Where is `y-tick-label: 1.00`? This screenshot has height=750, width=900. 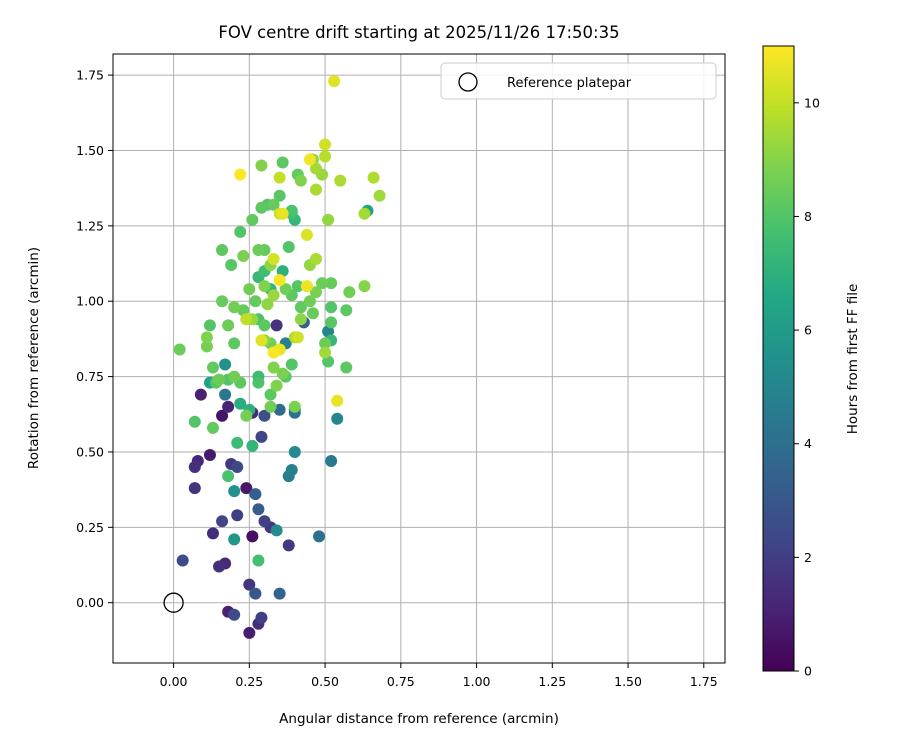
y-tick-label: 1.00 is located at coordinates (90, 301).